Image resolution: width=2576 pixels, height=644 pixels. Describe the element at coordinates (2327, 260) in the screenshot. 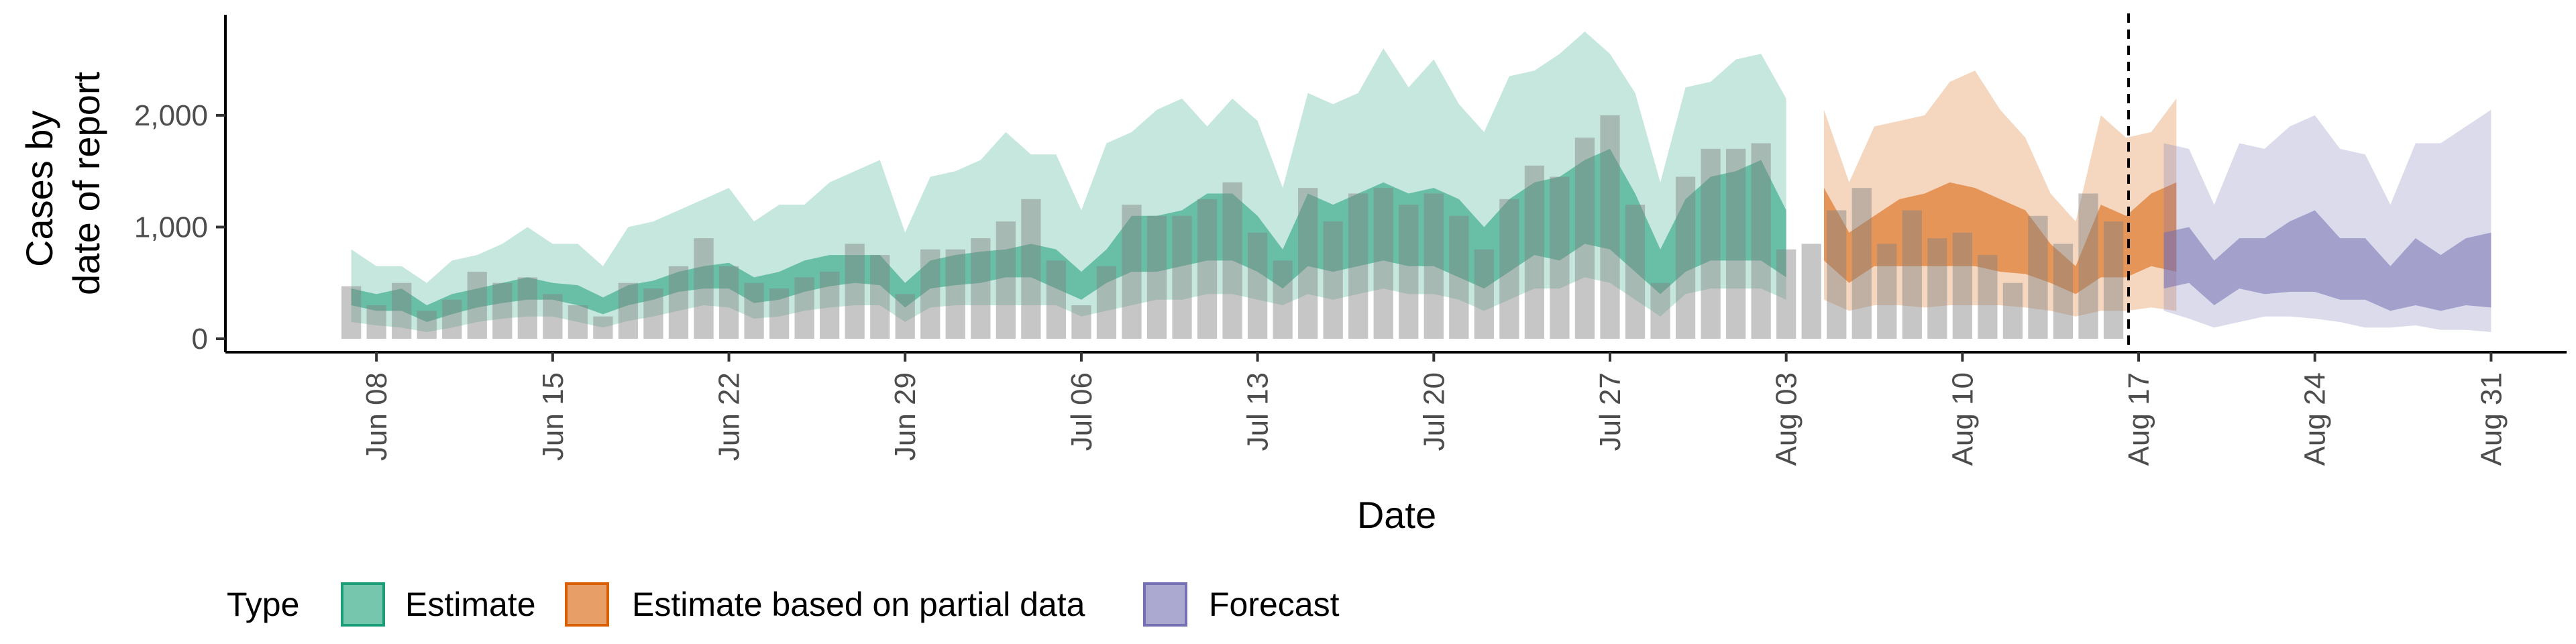

I see `band-50-forecast` at that location.